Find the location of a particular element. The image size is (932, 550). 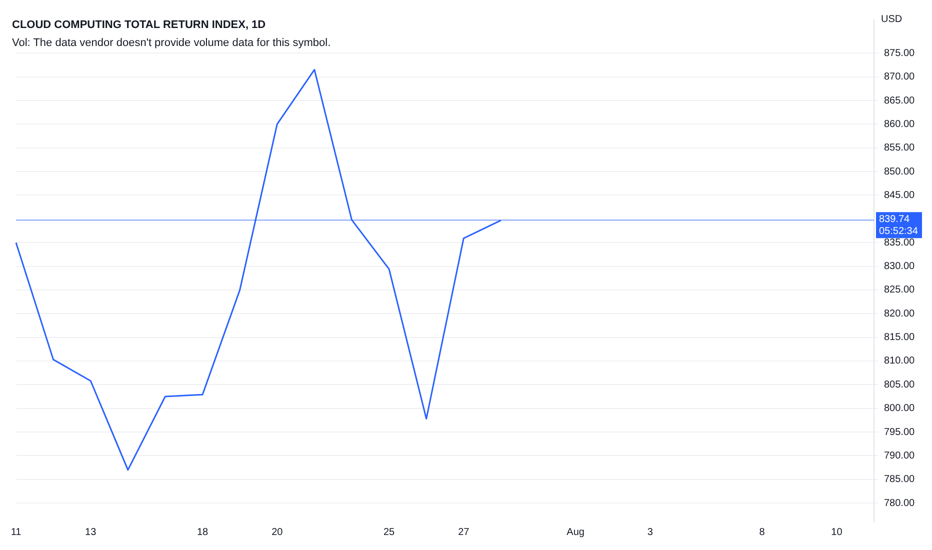

y-tick-label: 875.00 is located at coordinates (900, 53).